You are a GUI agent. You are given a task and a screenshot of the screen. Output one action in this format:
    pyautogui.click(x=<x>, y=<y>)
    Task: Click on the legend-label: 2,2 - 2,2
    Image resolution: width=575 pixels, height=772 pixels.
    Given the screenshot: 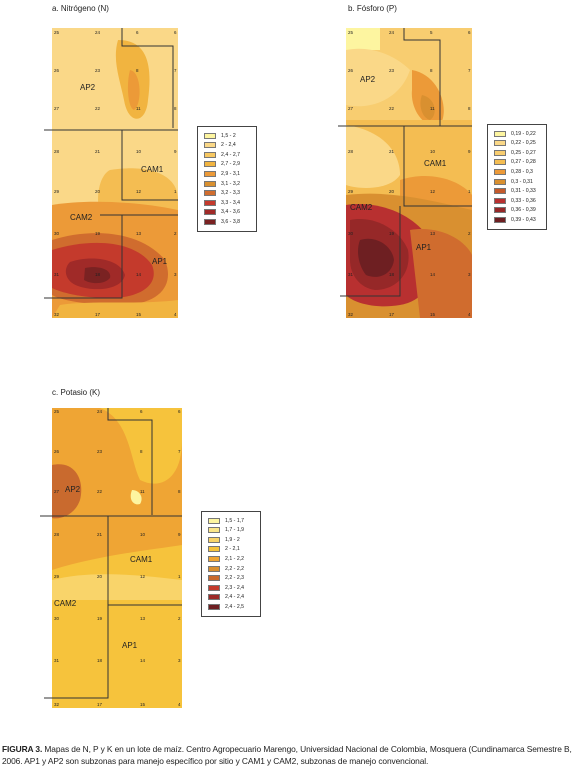 What is the action you would take?
    pyautogui.click(x=235, y=568)
    